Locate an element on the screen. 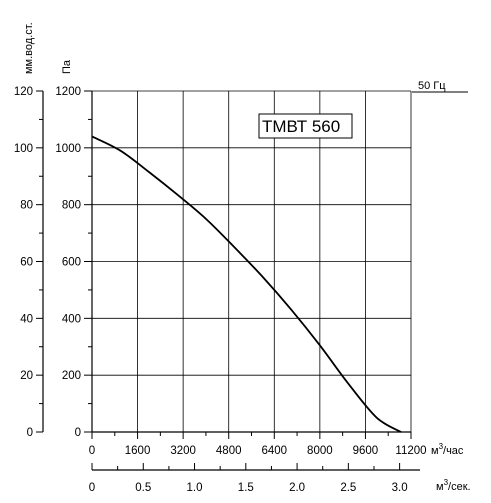  x-primary-tick-label: 6400 is located at coordinates (274, 451).